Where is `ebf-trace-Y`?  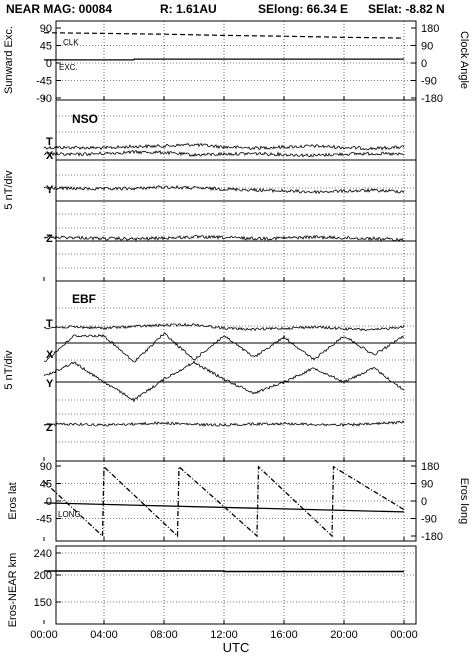 ebf-trace-Y is located at coordinates (224, 381).